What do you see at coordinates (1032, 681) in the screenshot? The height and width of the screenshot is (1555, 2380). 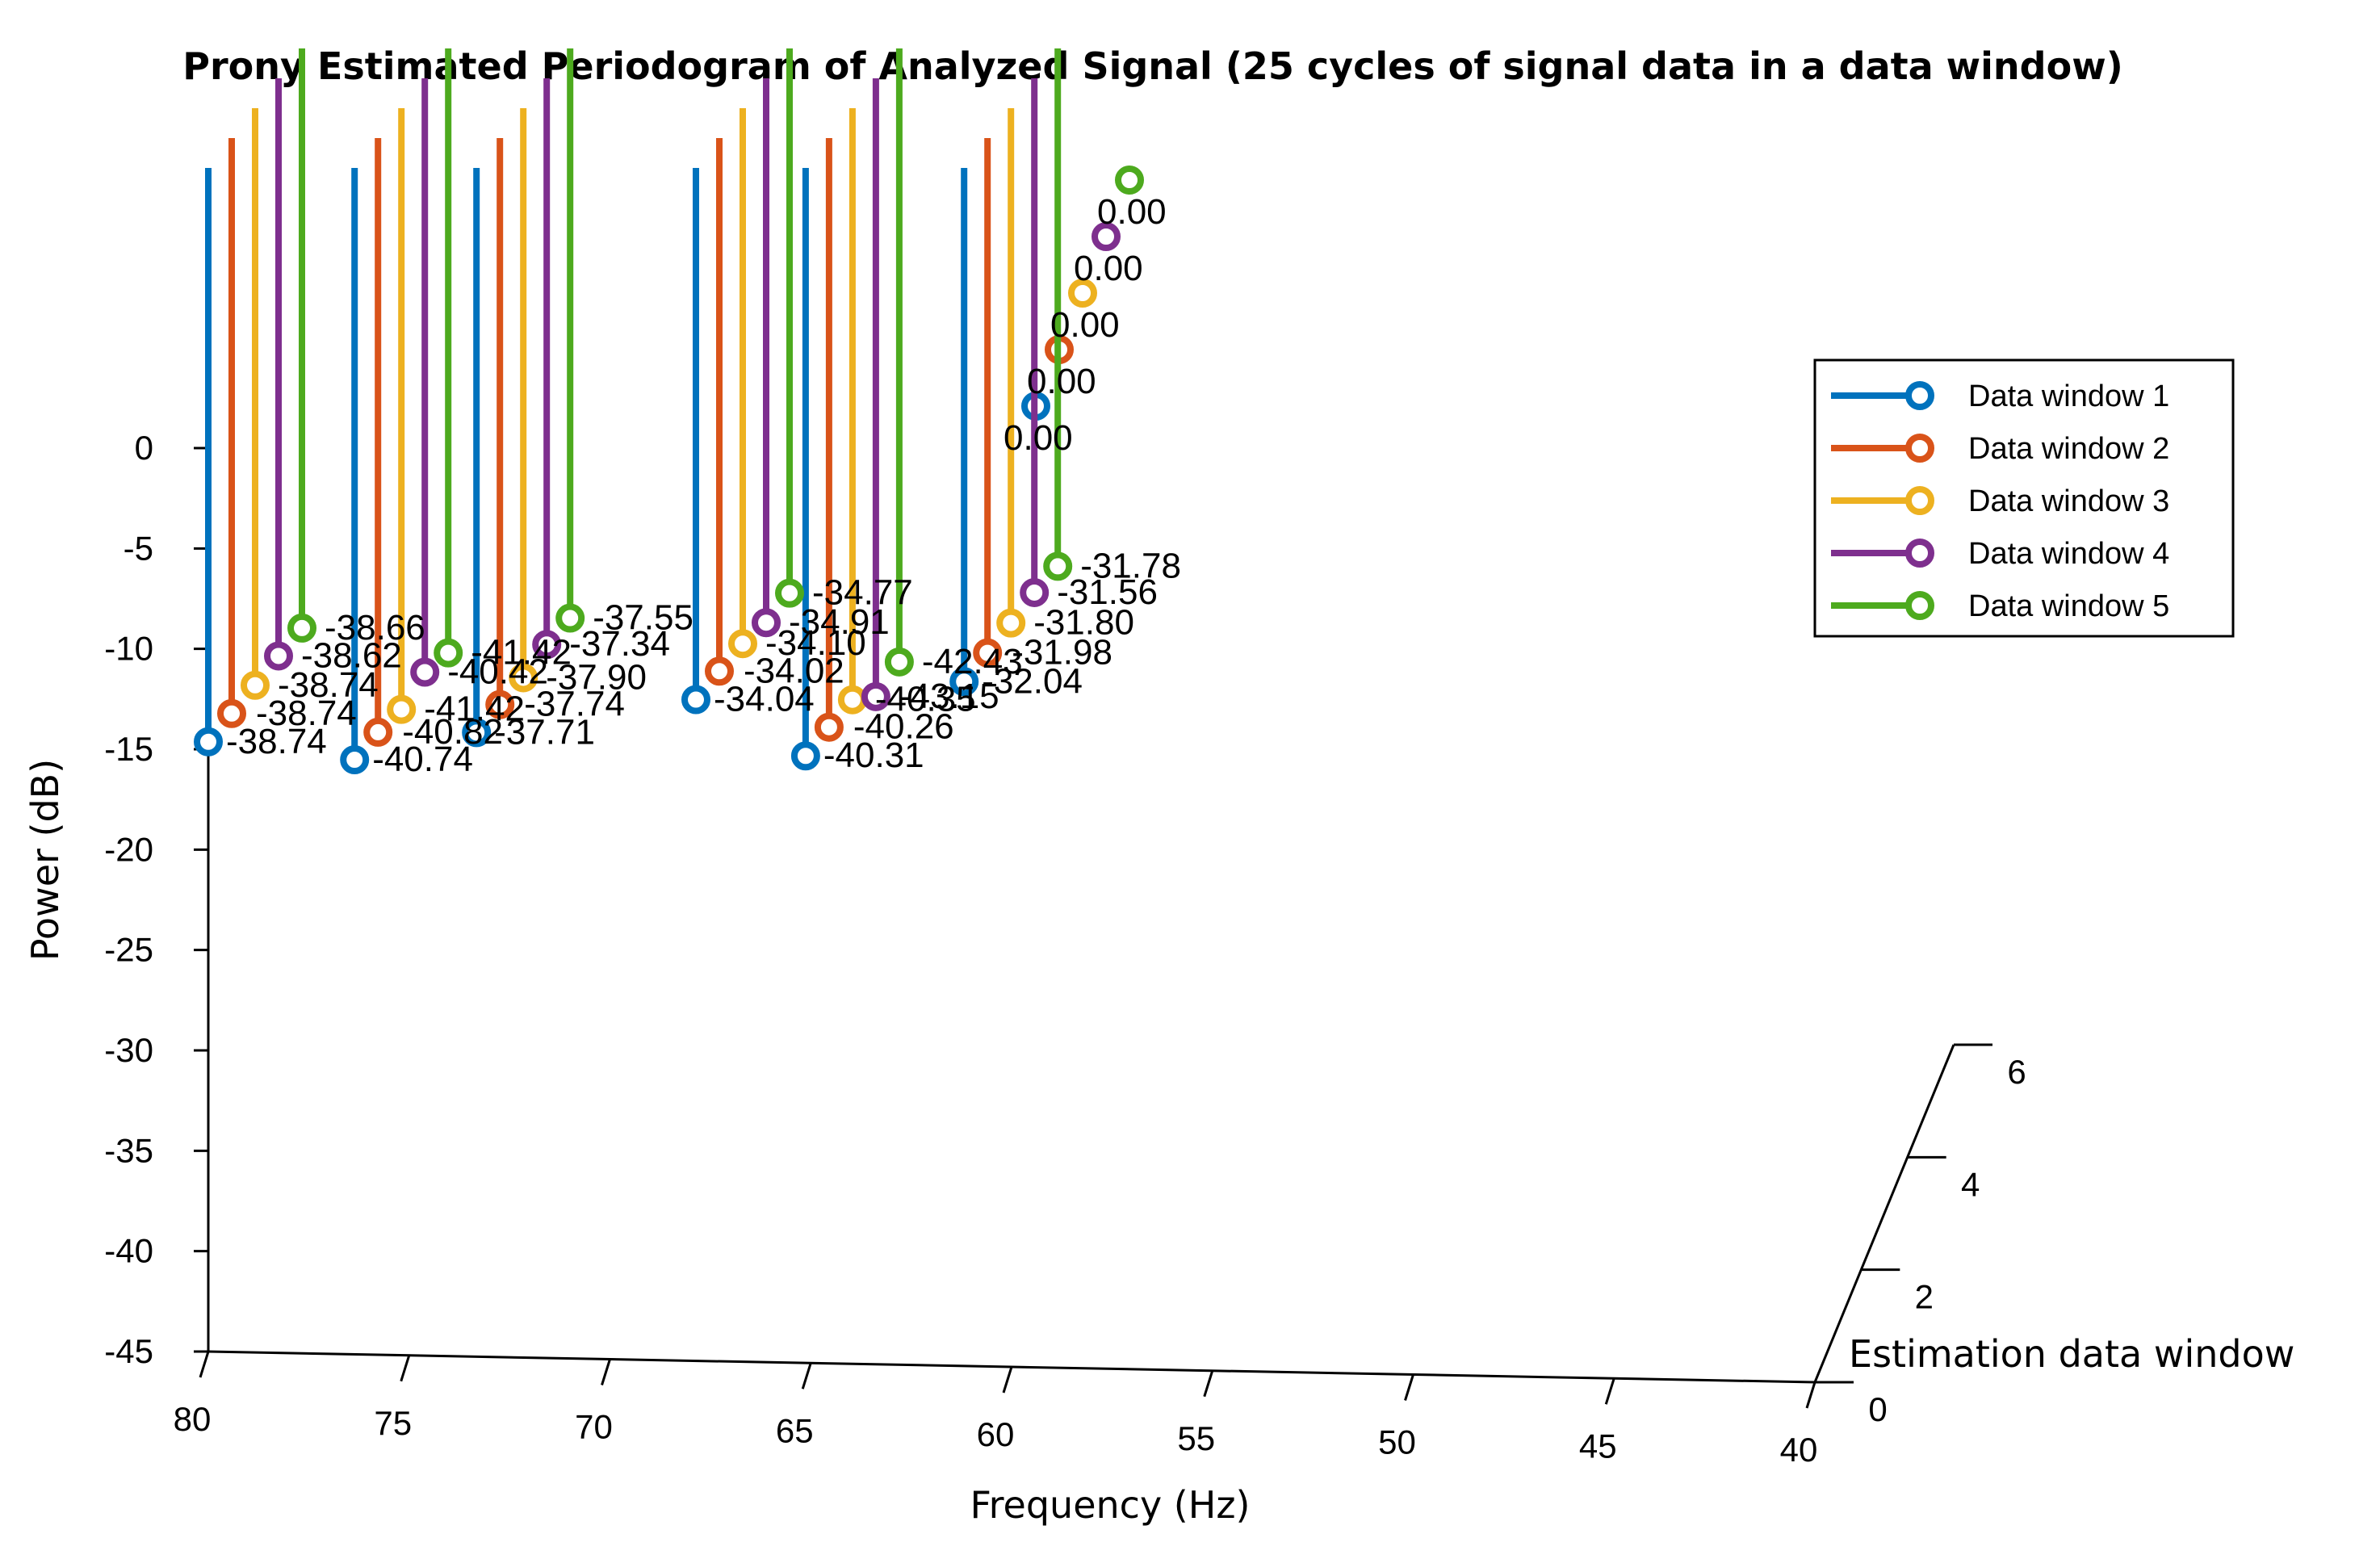 I see `data-label: -32.04` at bounding box center [1032, 681].